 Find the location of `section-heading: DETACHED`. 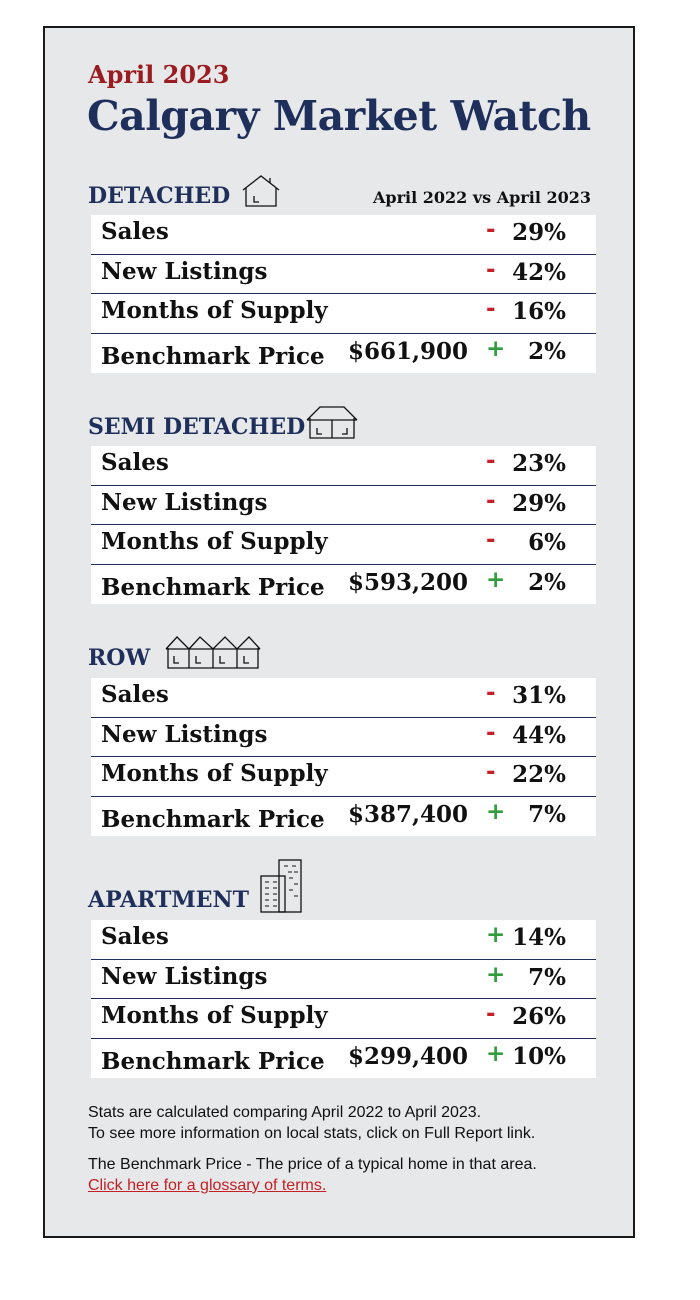

section-heading: DETACHED is located at coordinates (159, 196).